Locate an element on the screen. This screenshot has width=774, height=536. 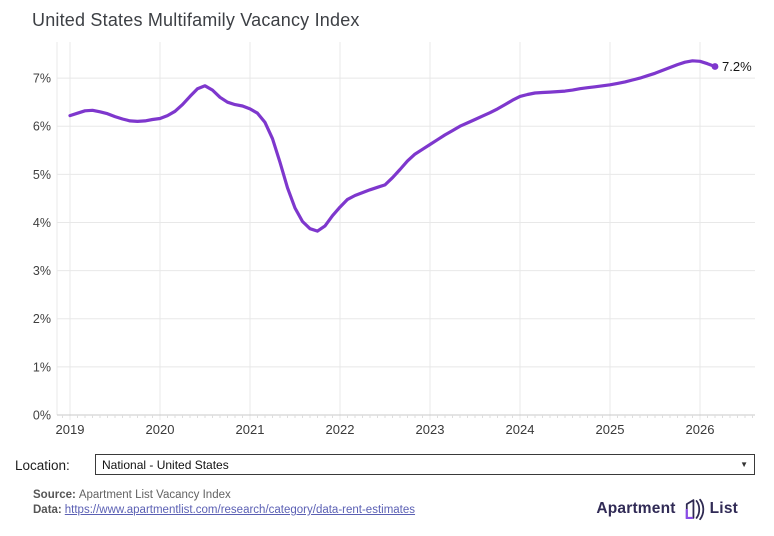
source-line: Source: Apartment List Vacancy Index is located at coordinates (132, 495).